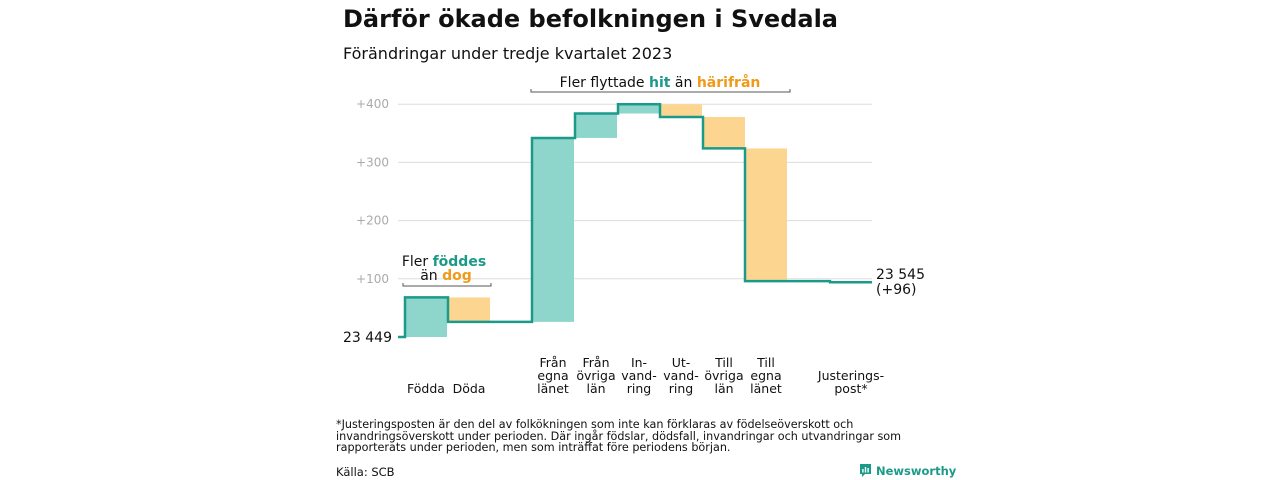 This screenshot has height=480, width=1280. Describe the element at coordinates (660, 82) in the screenshot. I see `annotation-migration: Fler flyttade hit än härifrån` at that location.